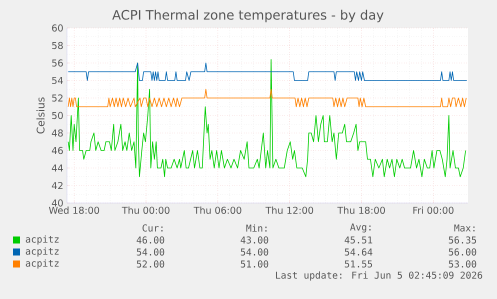 This screenshot has width=497, height=299. I want to click on y-axis-title: Celsius, so click(40, 115).